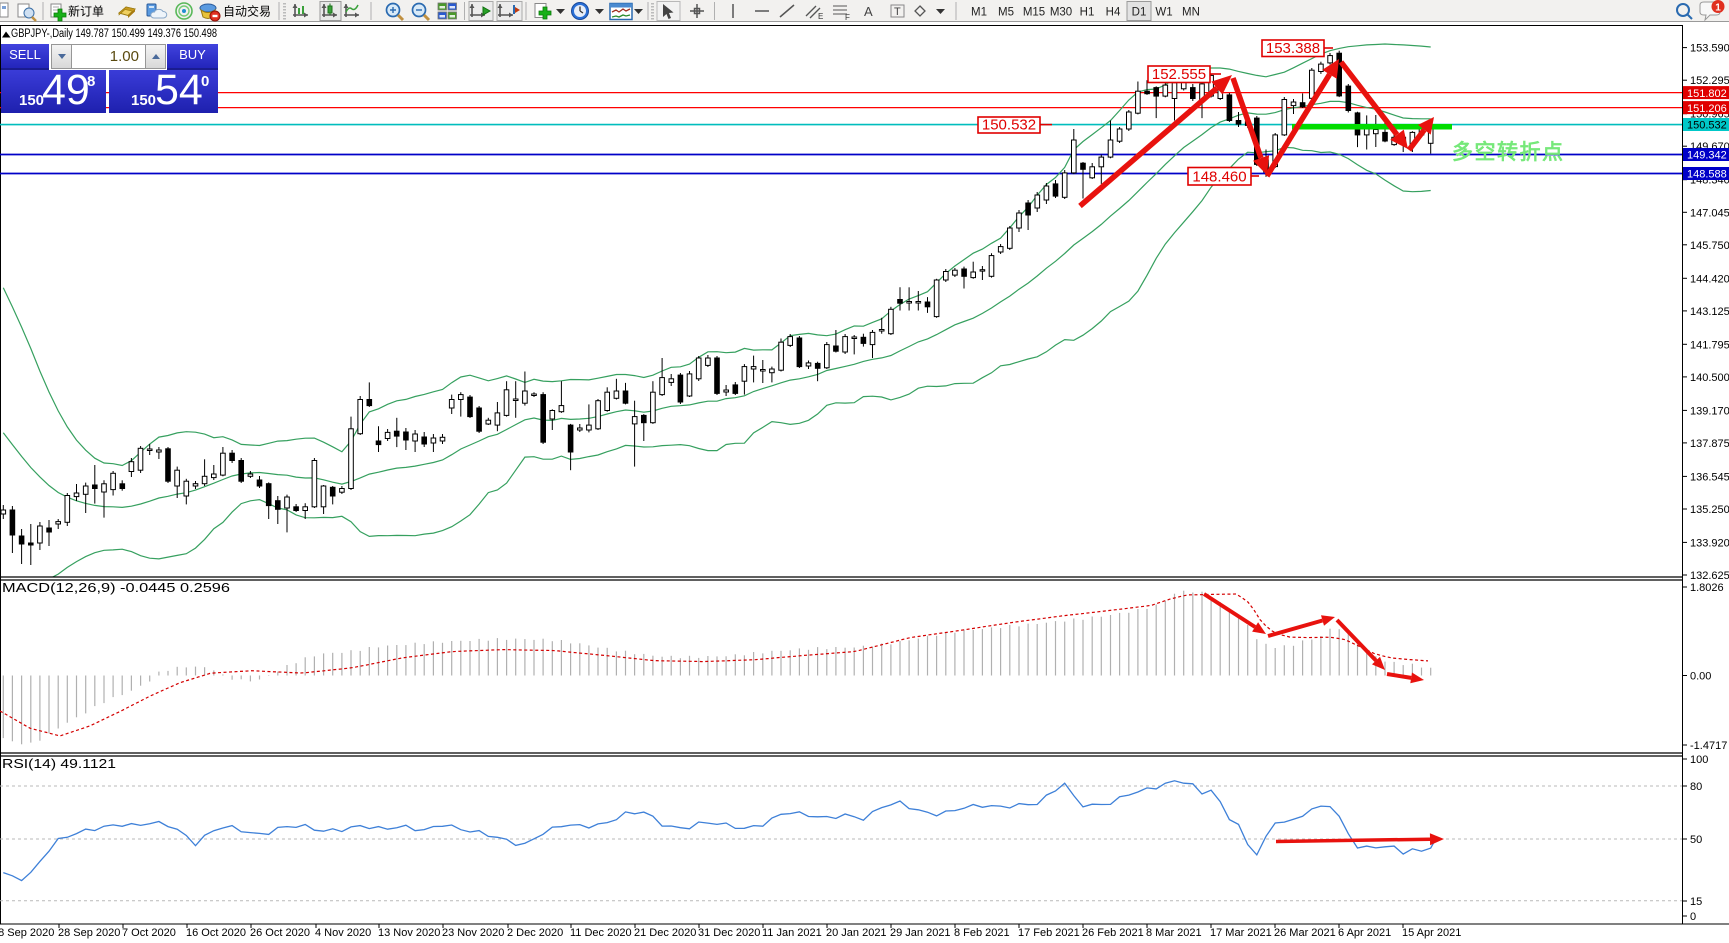 The image size is (1729, 943). What do you see at coordinates (1718, 8) in the screenshot?
I see `svg-text: 1` at bounding box center [1718, 8].